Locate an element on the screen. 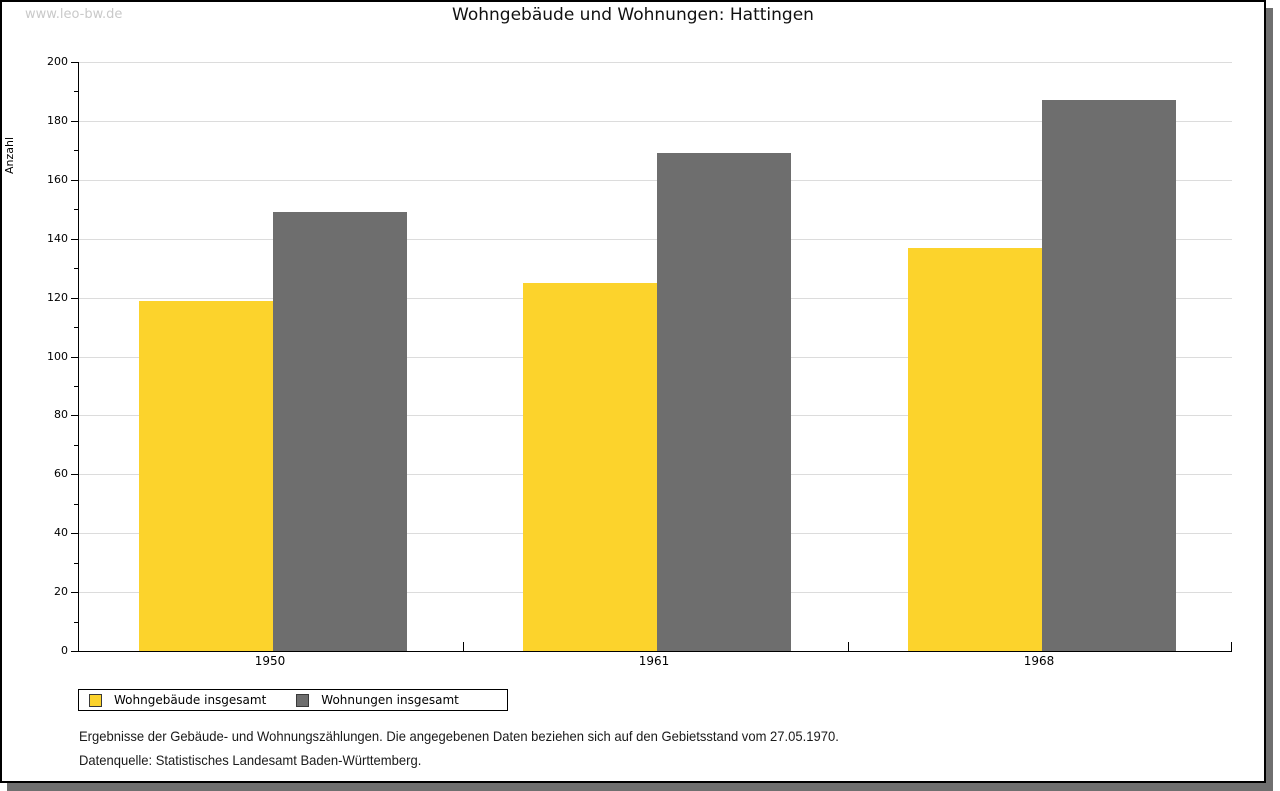 The image size is (1280, 791). y-tick-label-120: 120 is located at coordinates (57, 297).